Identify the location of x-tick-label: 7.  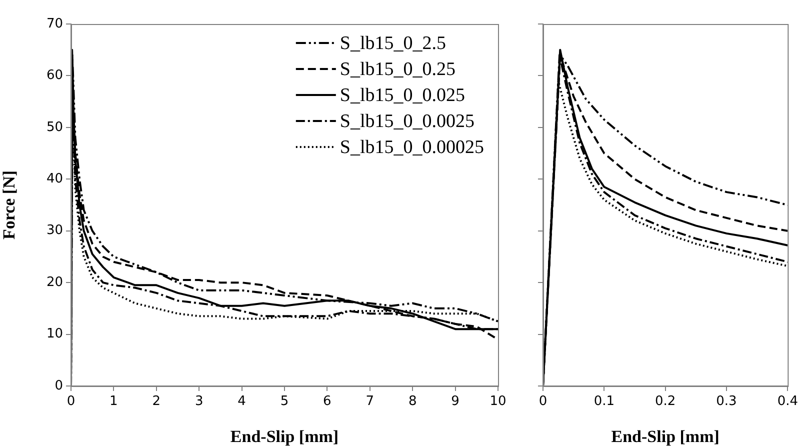
(370, 402).